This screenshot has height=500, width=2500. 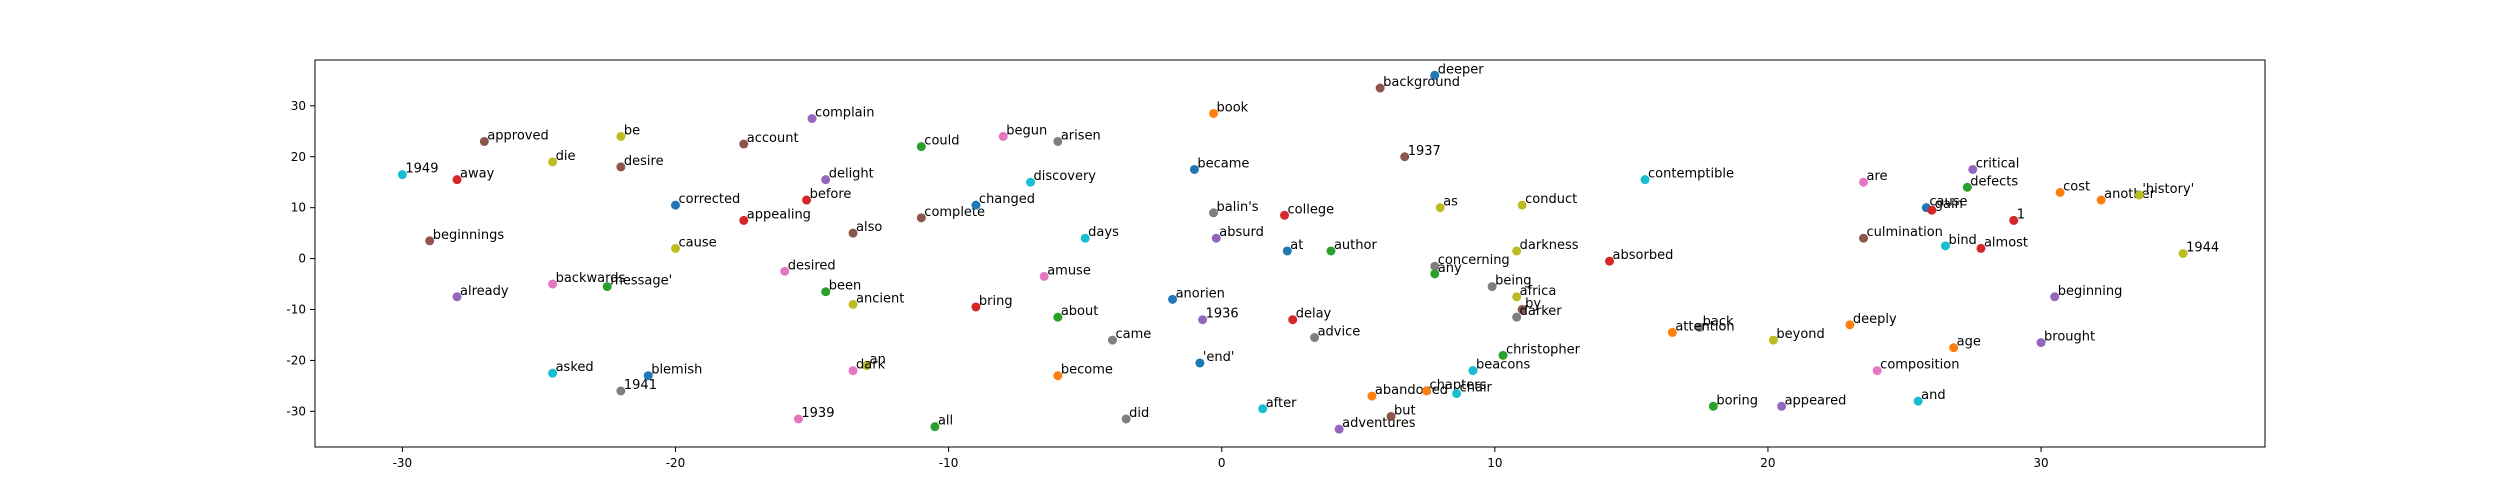 I want to click on point-label: and, so click(x=1933, y=395).